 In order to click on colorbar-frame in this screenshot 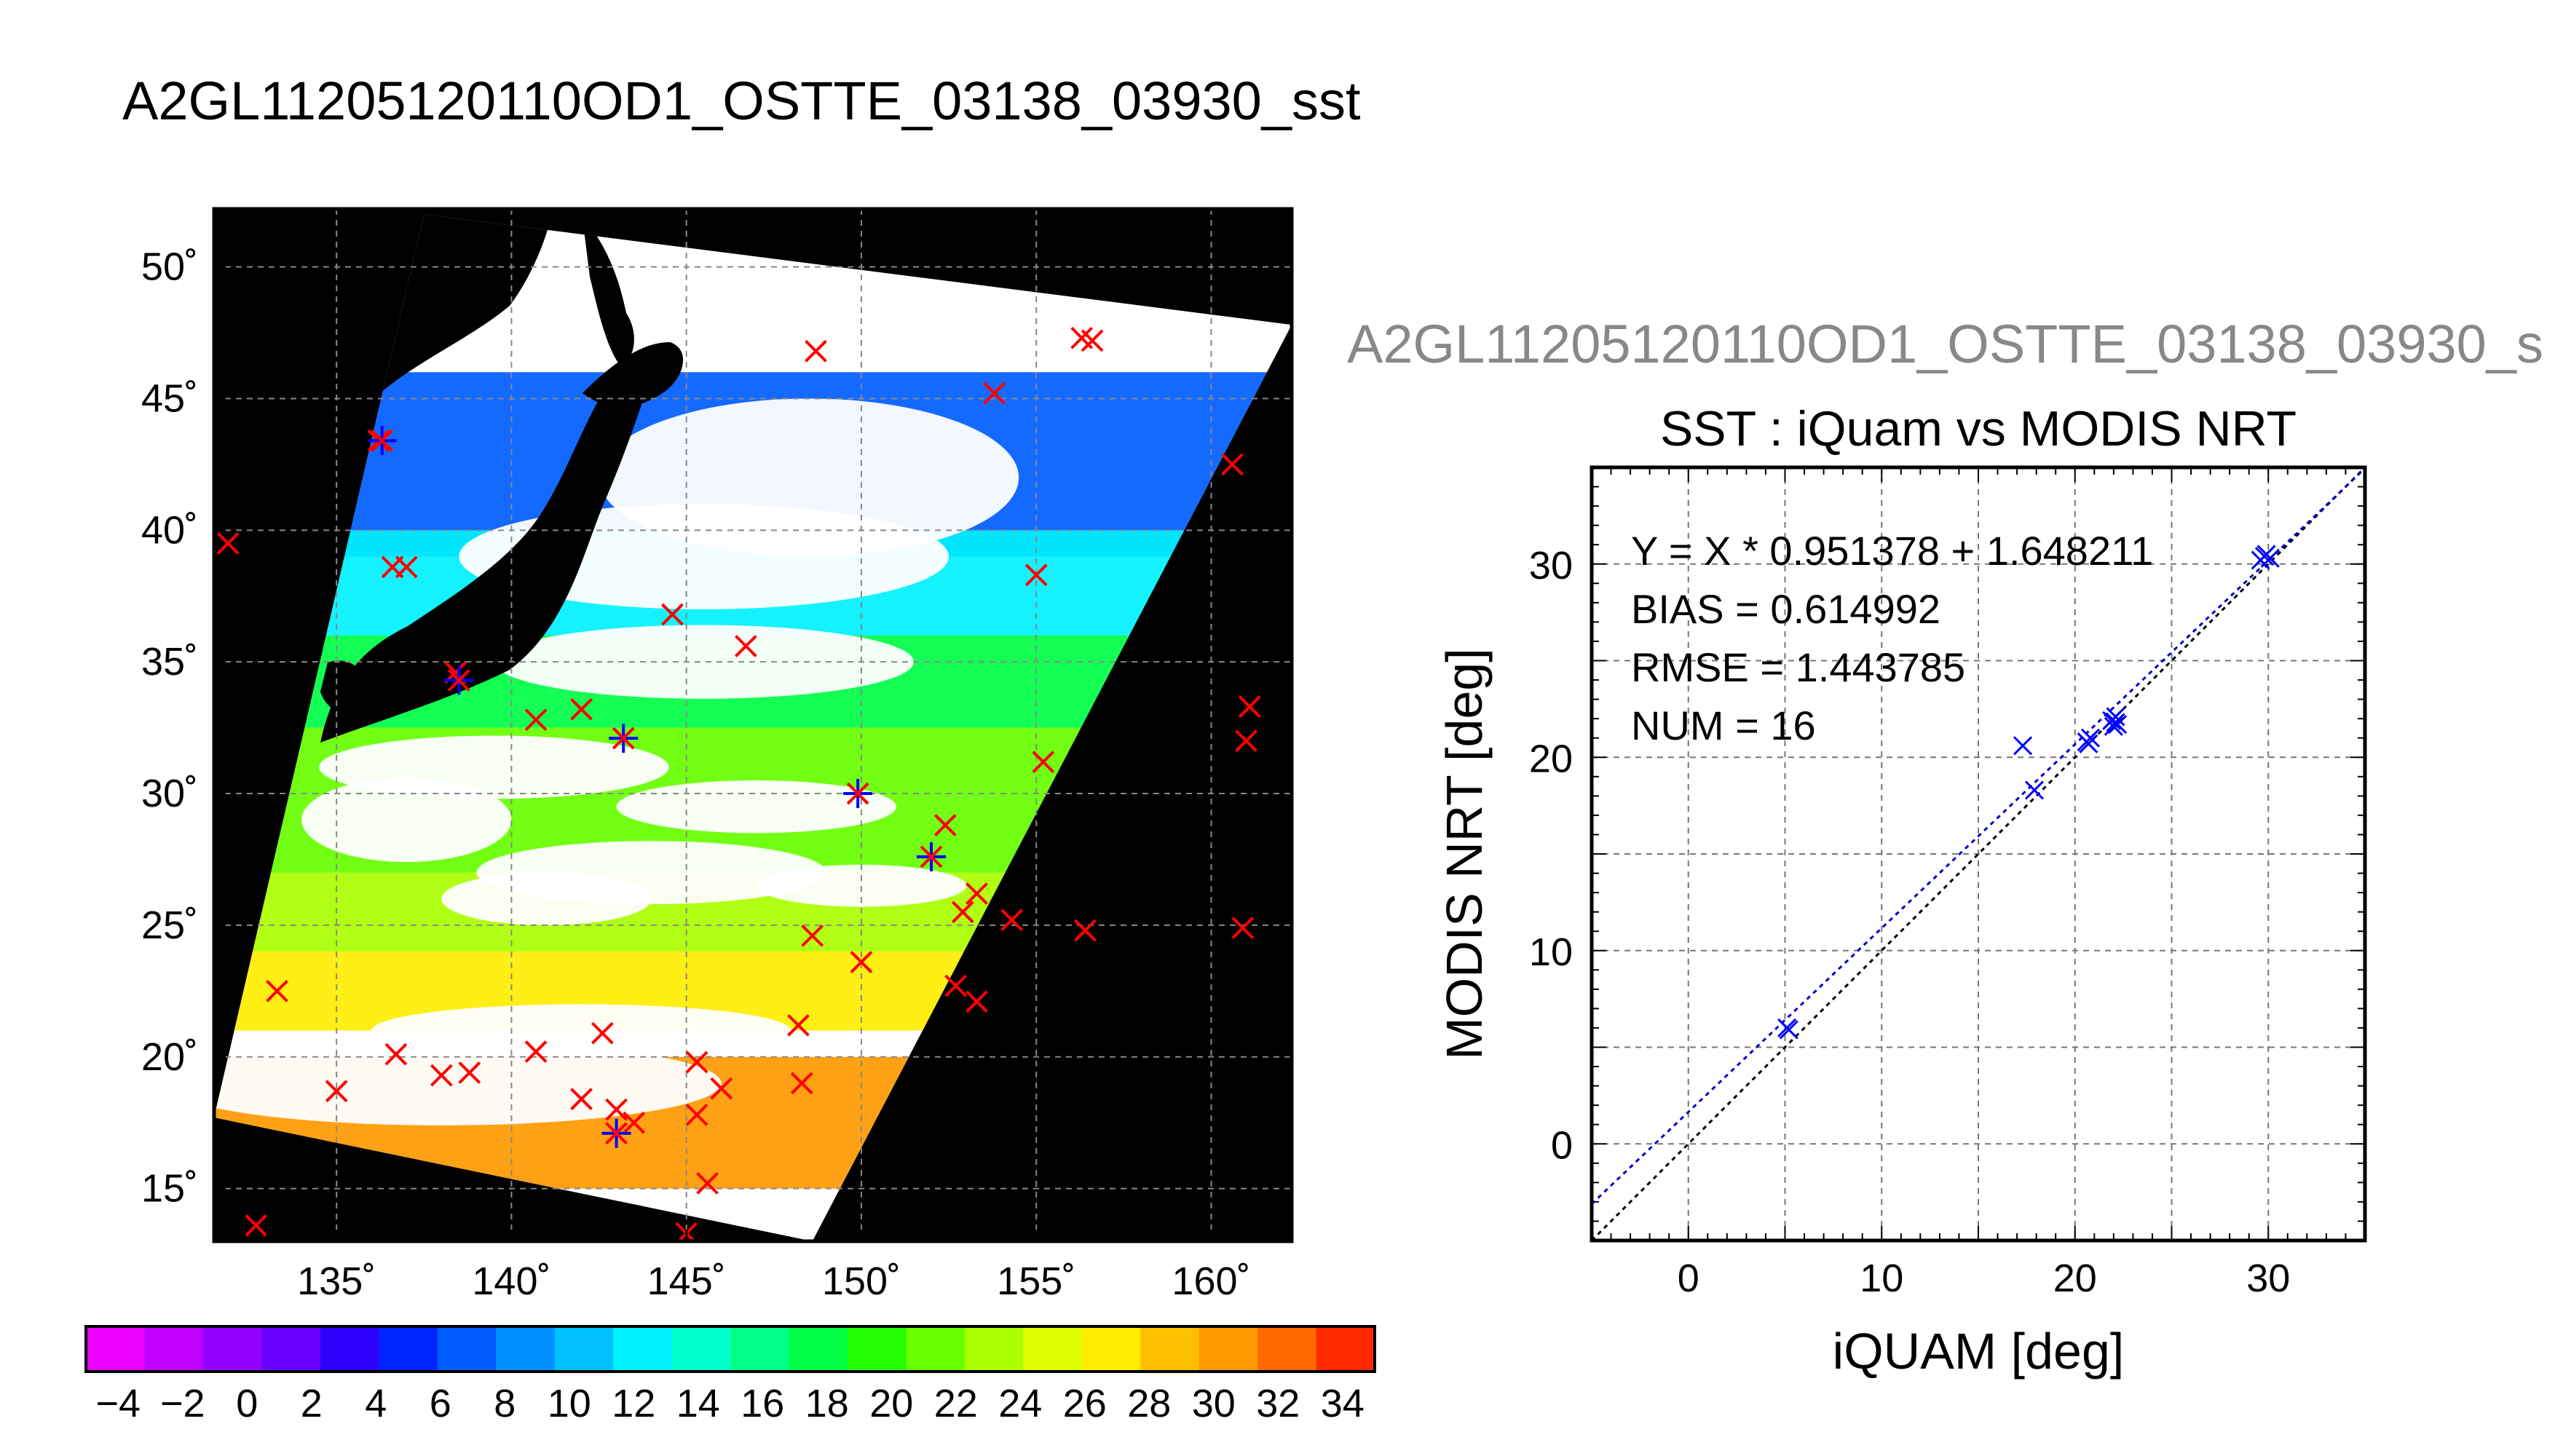, I will do `click(730, 1349)`.